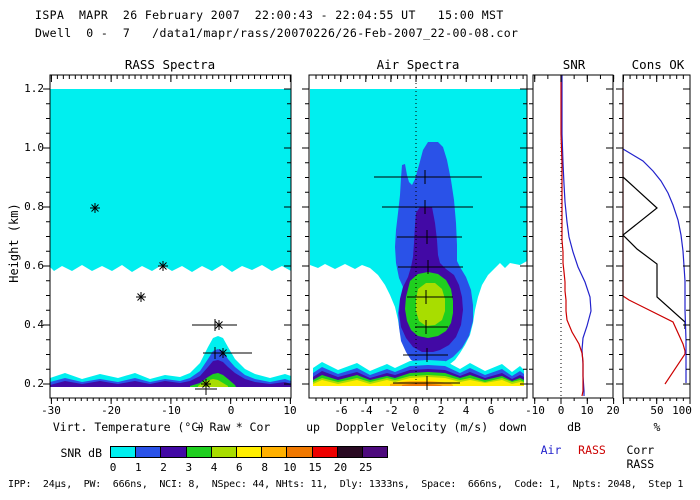 The height and width of the screenshot is (500, 700). Describe the element at coordinates (34, 324) in the screenshot. I see `y-tick-label: 0.4` at that location.